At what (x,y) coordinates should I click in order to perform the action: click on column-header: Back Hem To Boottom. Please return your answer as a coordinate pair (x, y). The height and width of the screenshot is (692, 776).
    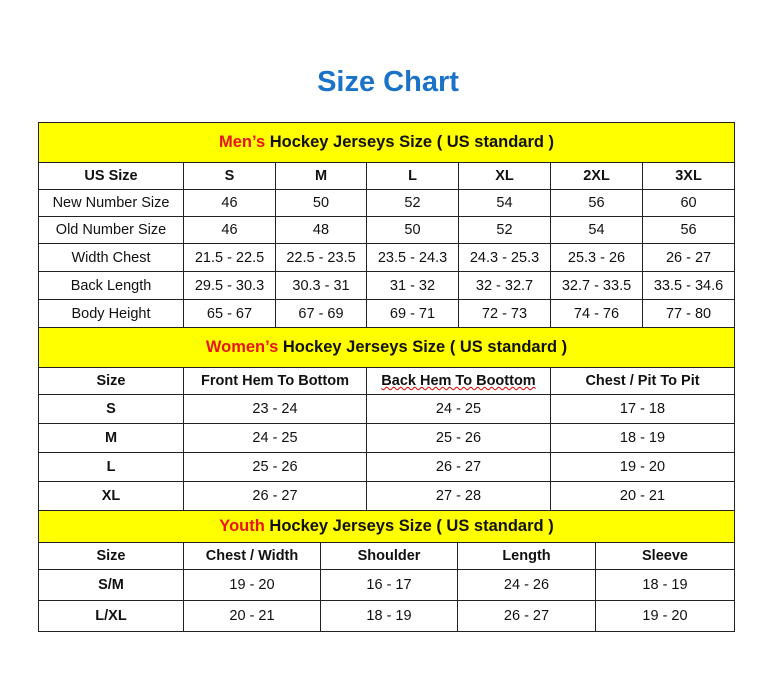
    Looking at the image, I should click on (458, 381).